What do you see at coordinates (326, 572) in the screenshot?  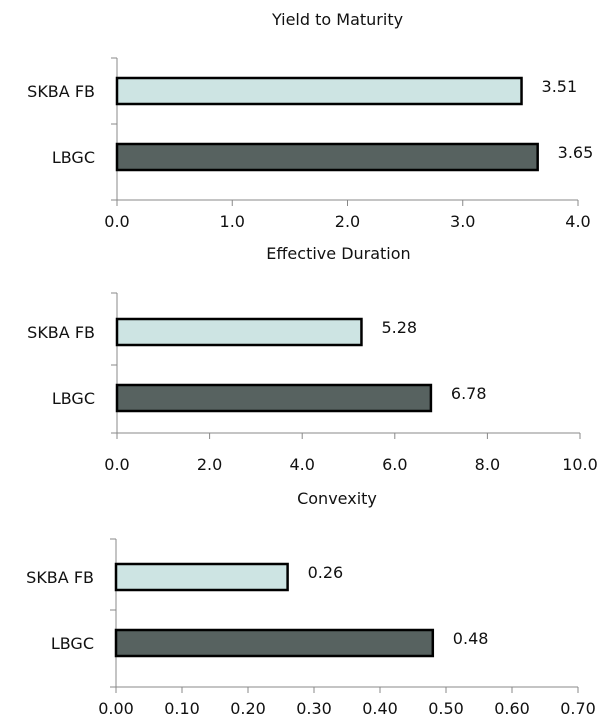 I see `data-label: 0.26` at bounding box center [326, 572].